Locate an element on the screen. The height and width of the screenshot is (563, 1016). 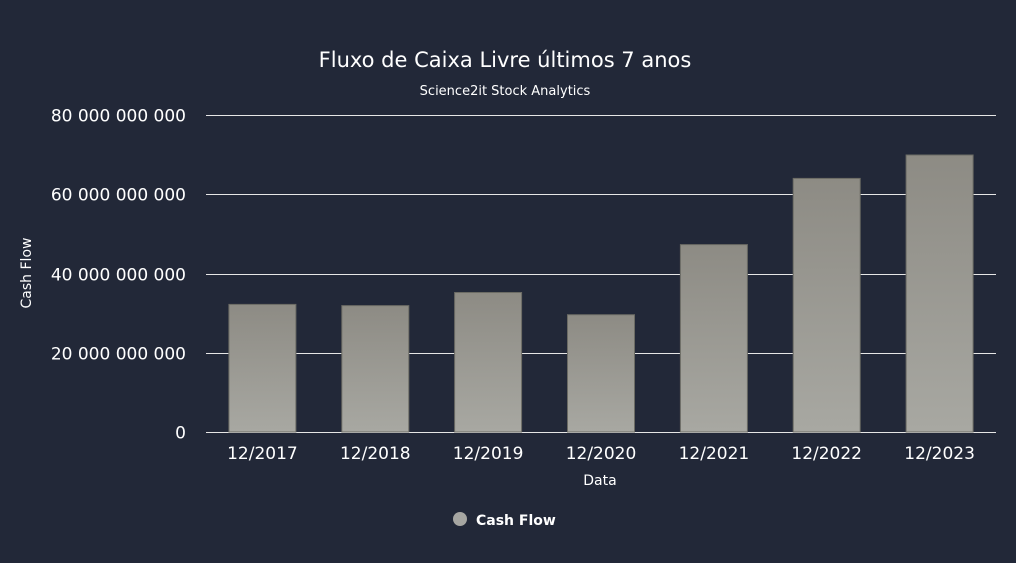
chart-title: Fluxo de Caixa Livre últimos 7 anos is located at coordinates (505, 60).